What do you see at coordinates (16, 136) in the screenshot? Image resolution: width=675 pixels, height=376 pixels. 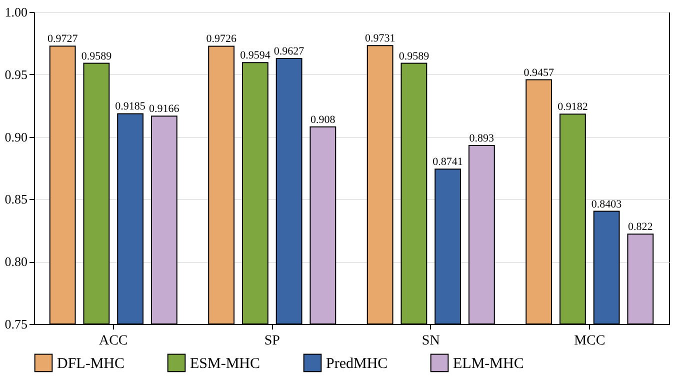 I see `y-tick-label: 0.90` at bounding box center [16, 136].